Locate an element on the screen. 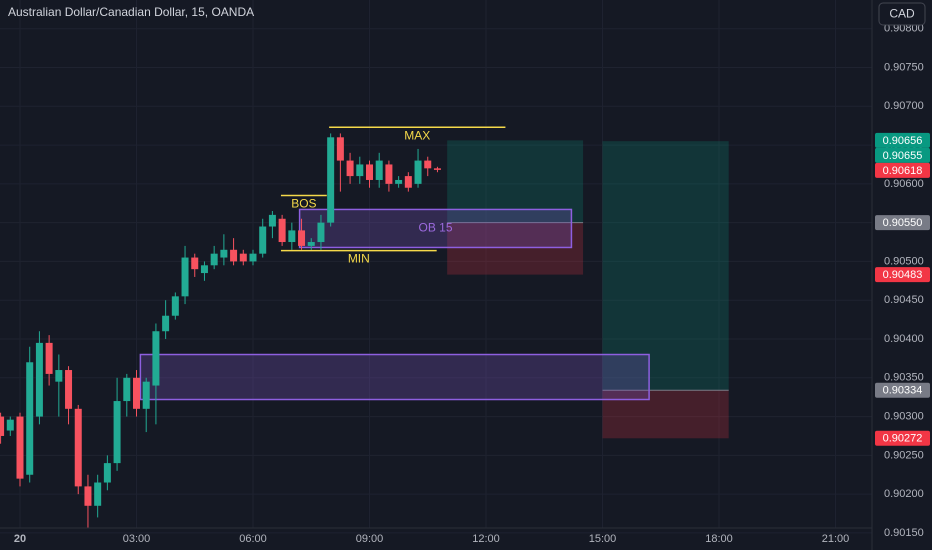  x-tick-label: 09:00 is located at coordinates (370, 539).